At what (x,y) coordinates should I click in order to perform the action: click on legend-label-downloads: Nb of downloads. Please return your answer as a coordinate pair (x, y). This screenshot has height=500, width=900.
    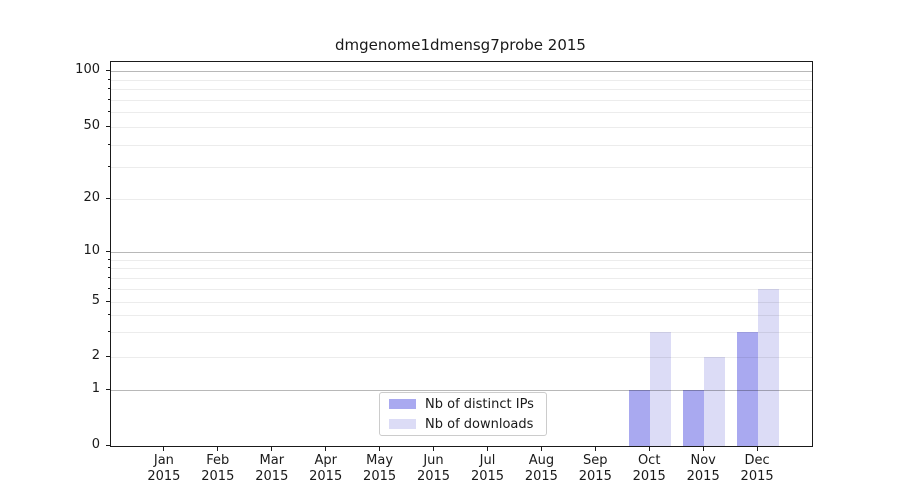
    Looking at the image, I should click on (479, 424).